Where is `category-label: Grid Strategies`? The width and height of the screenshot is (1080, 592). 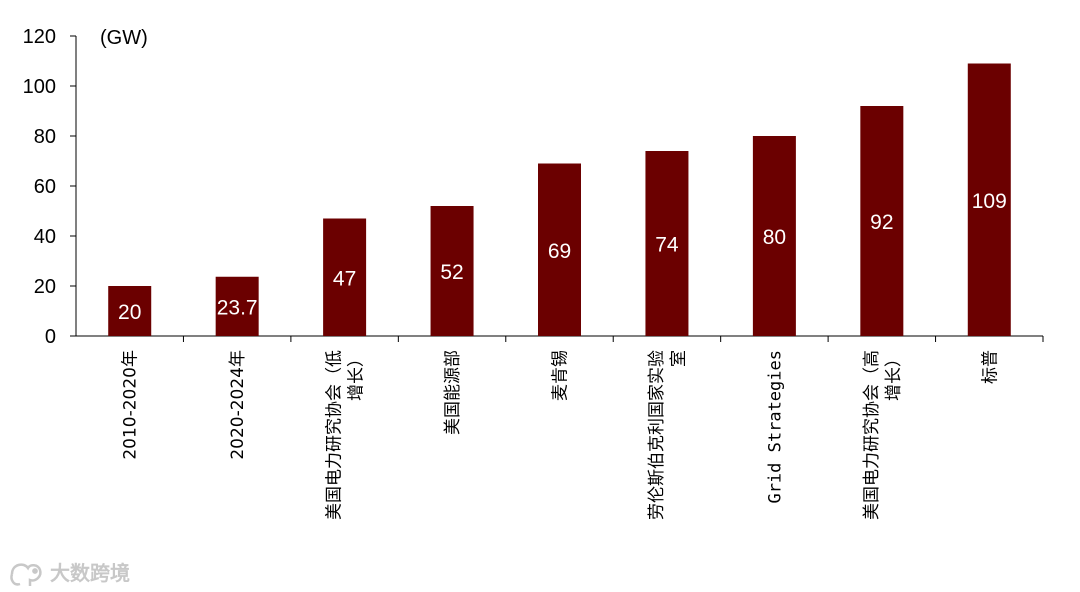 category-label: Grid Strategies is located at coordinates (775, 427).